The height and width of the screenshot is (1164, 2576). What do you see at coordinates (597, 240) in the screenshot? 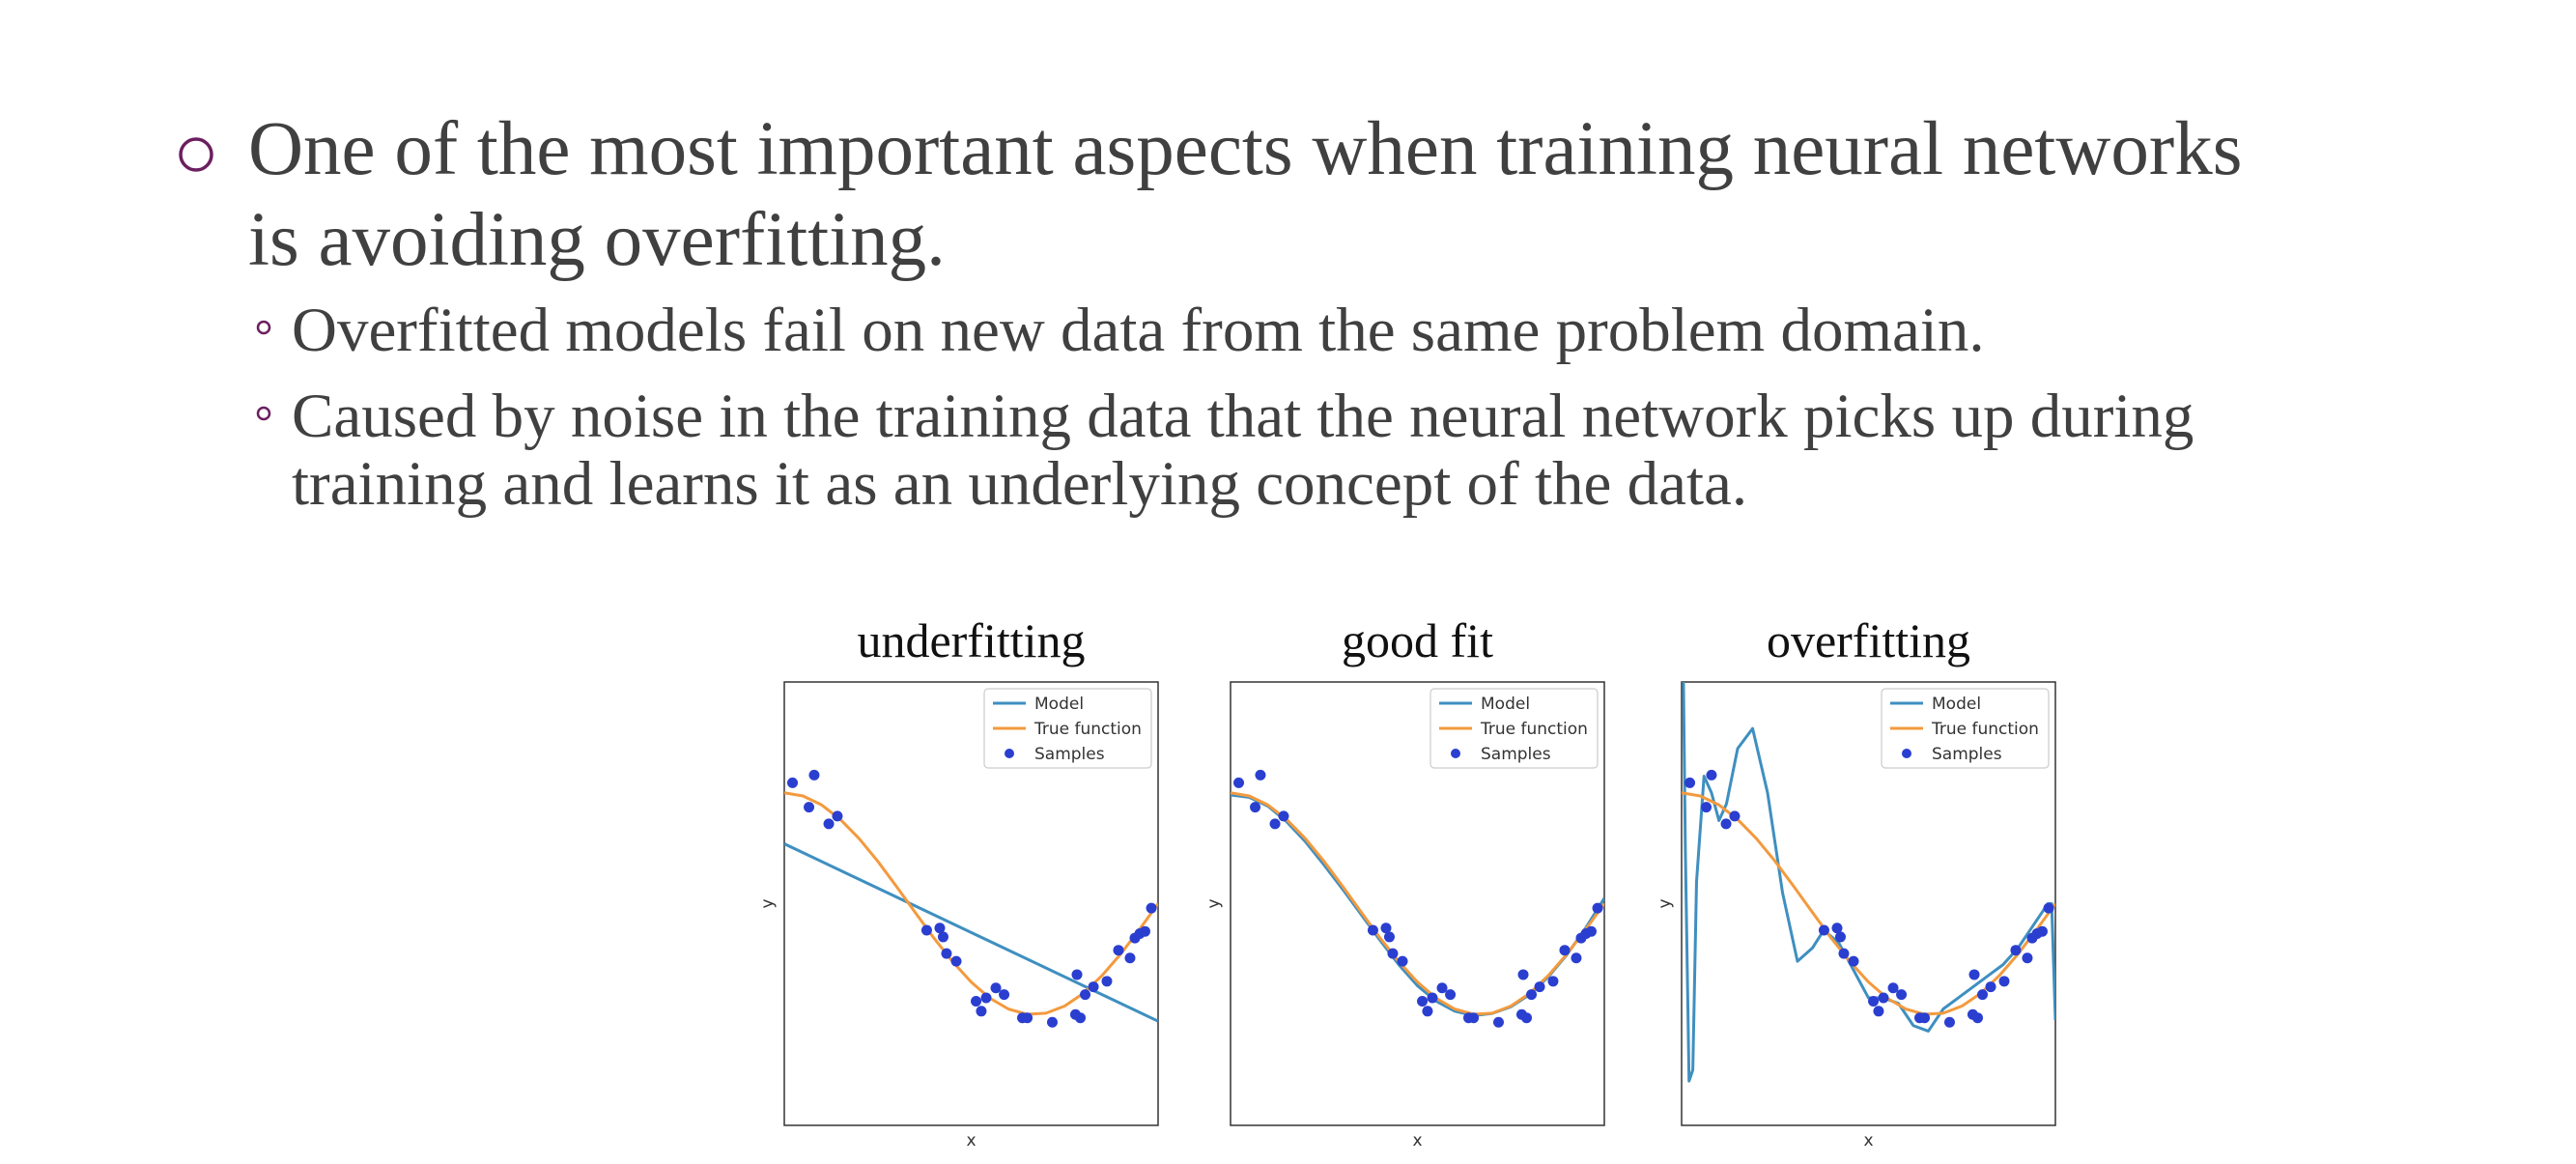
I see `bullet-text: is avoiding overfitting.` at bounding box center [597, 240].